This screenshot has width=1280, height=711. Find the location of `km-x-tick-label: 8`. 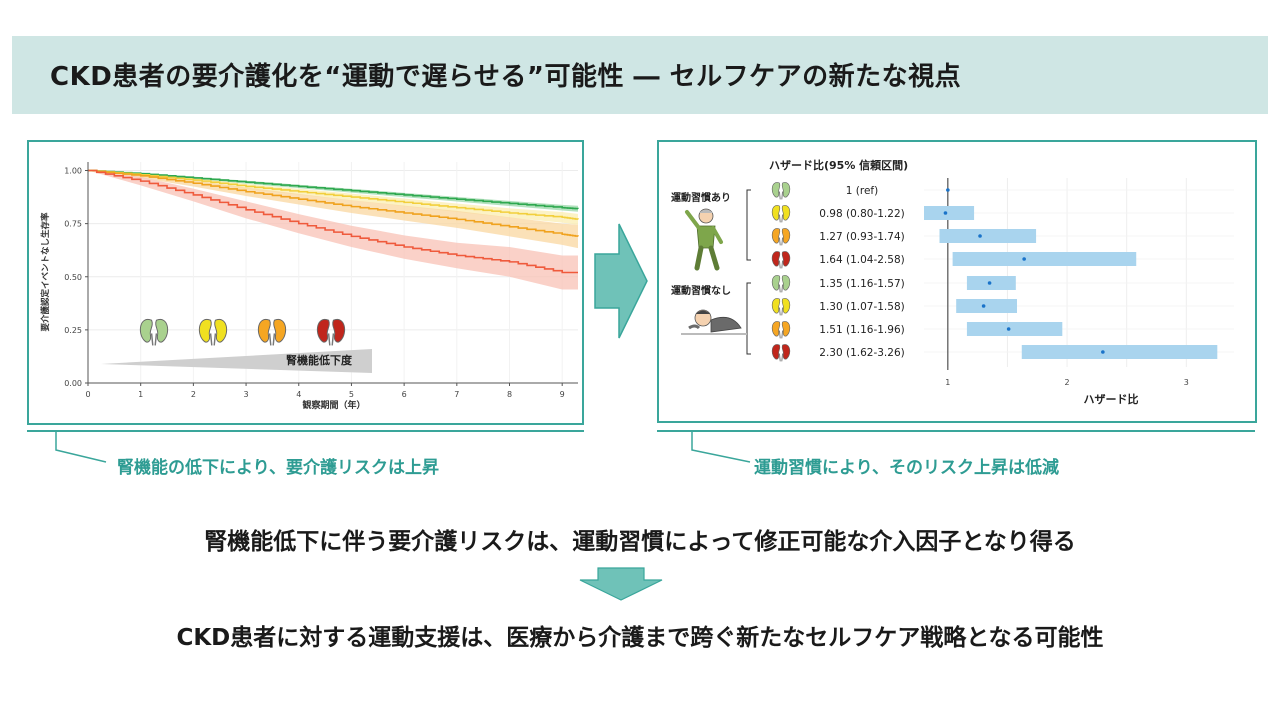

km-x-tick-label: 8 is located at coordinates (509, 394).